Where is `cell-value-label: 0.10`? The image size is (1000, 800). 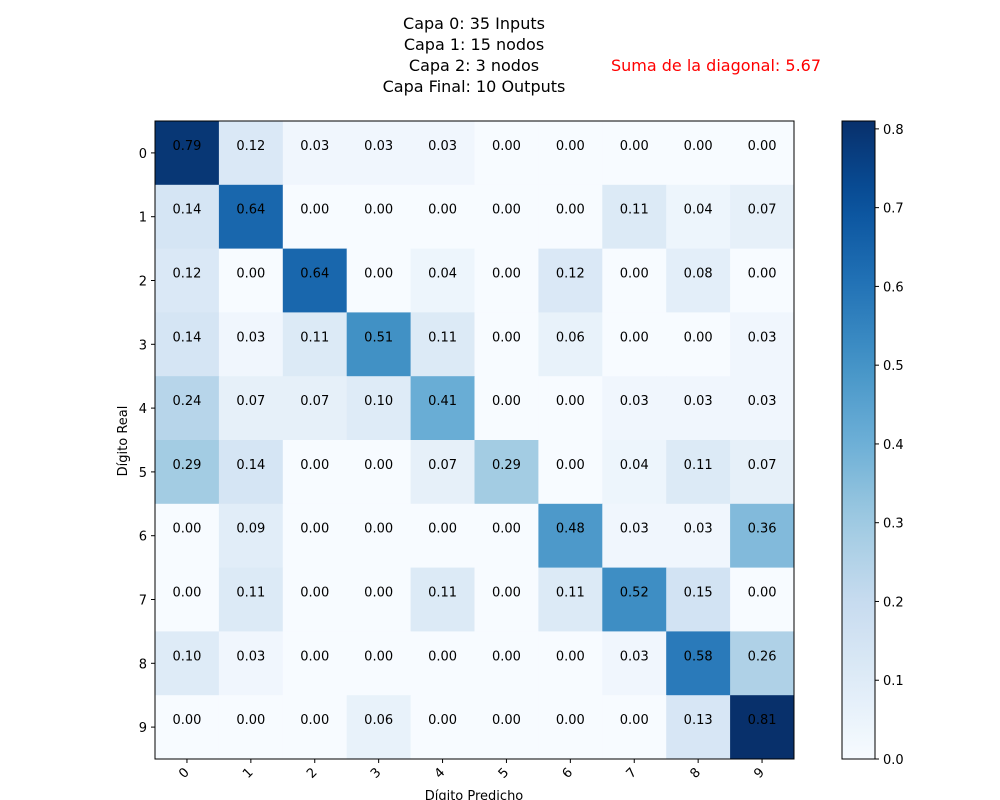
cell-value-label: 0.10 is located at coordinates (378, 401).